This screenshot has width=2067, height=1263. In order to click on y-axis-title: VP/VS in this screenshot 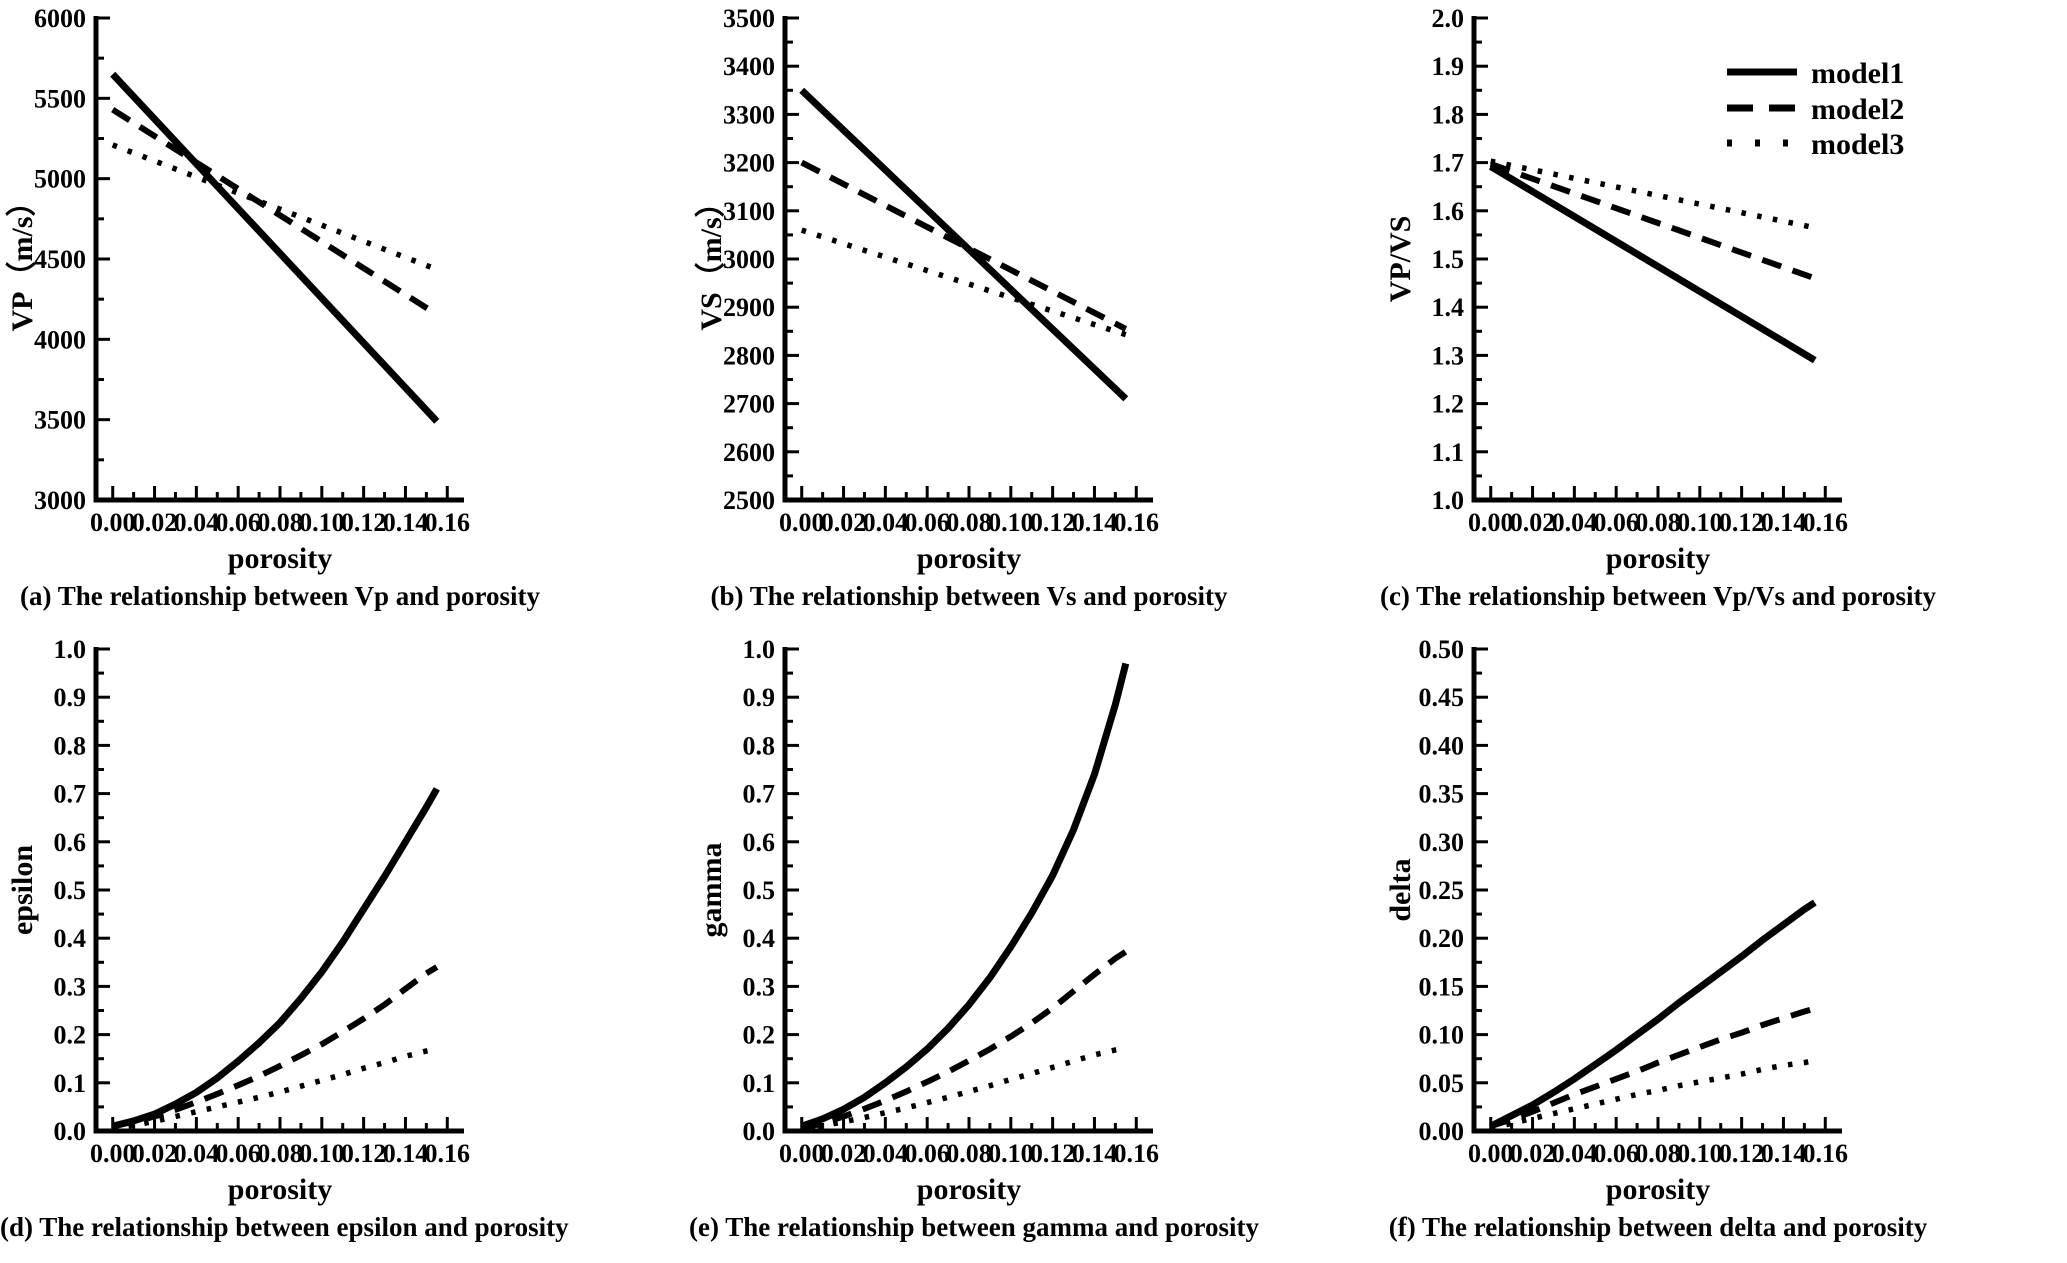, I will do `click(1400, 259)`.